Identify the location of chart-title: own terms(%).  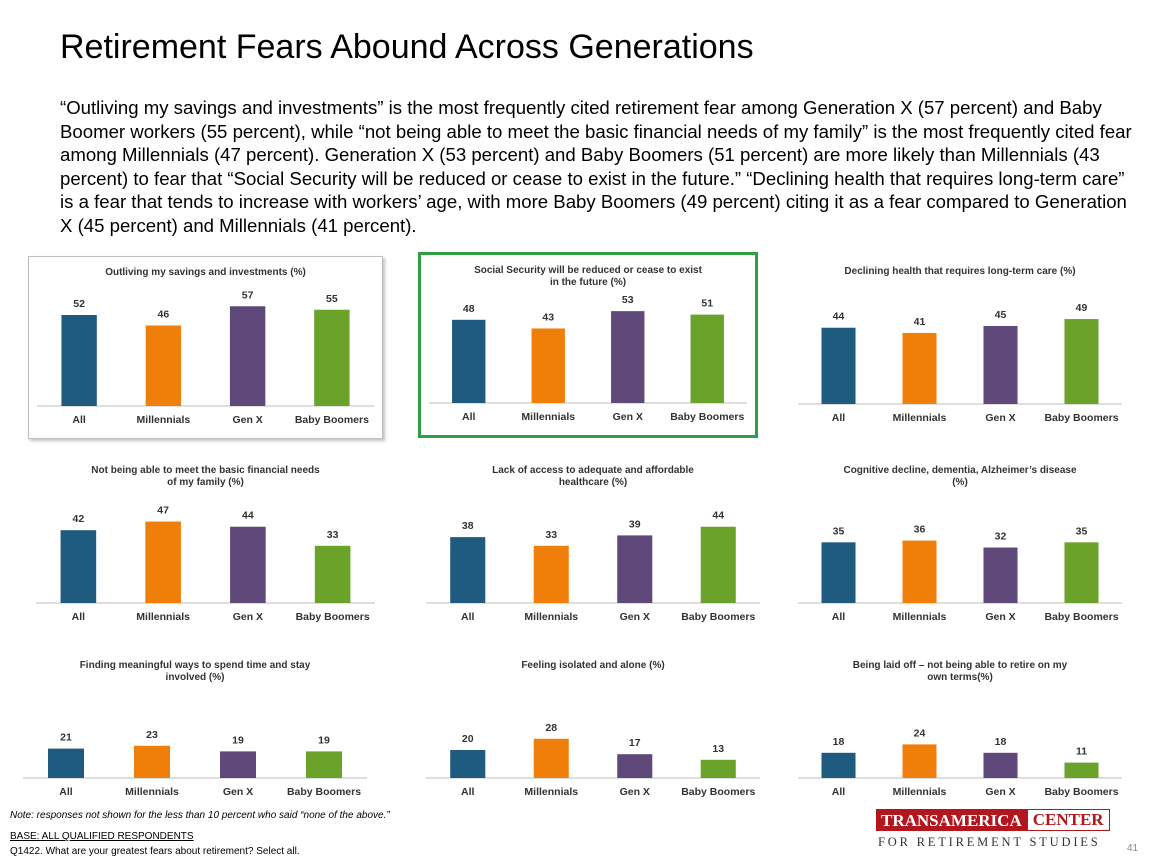
(960, 677).